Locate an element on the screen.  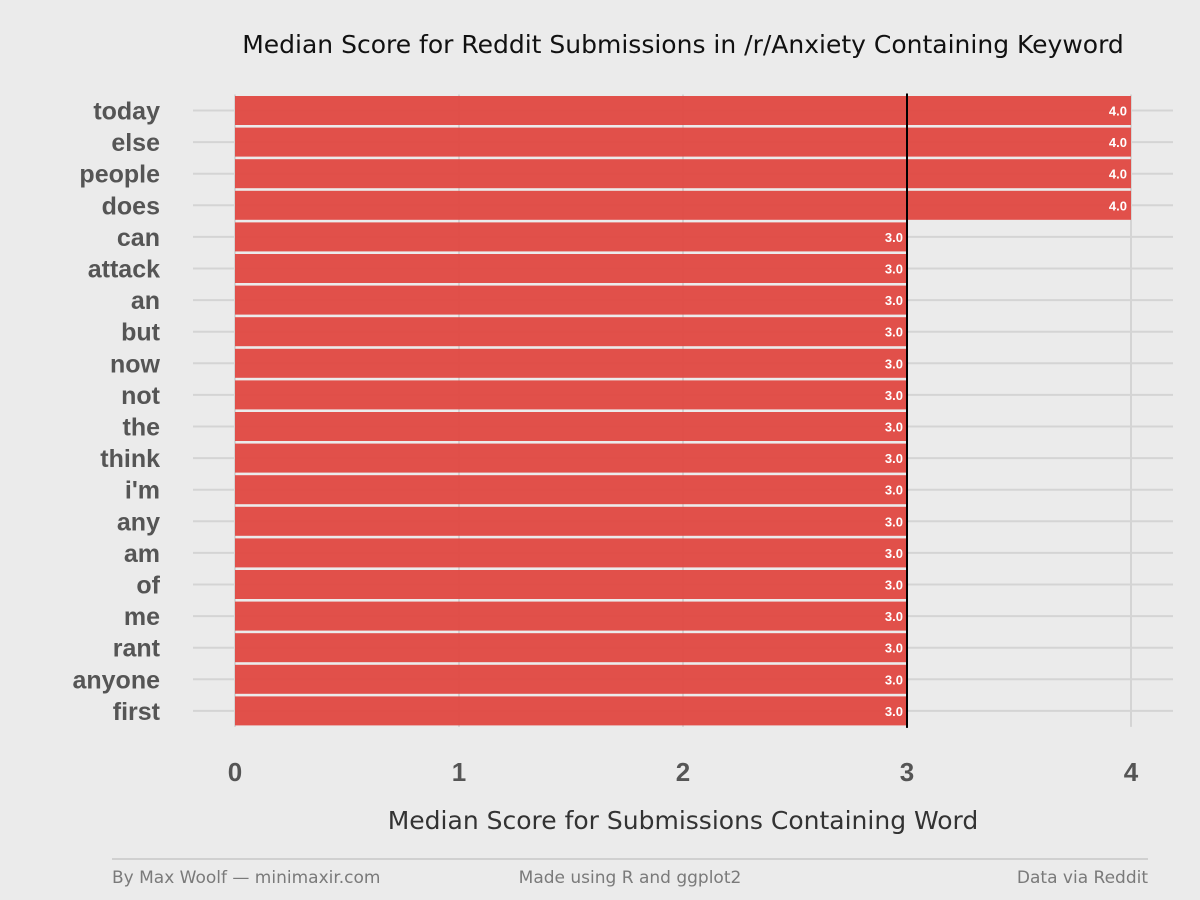
footer-tools: Made using R and ggplot2 is located at coordinates (630, 878).